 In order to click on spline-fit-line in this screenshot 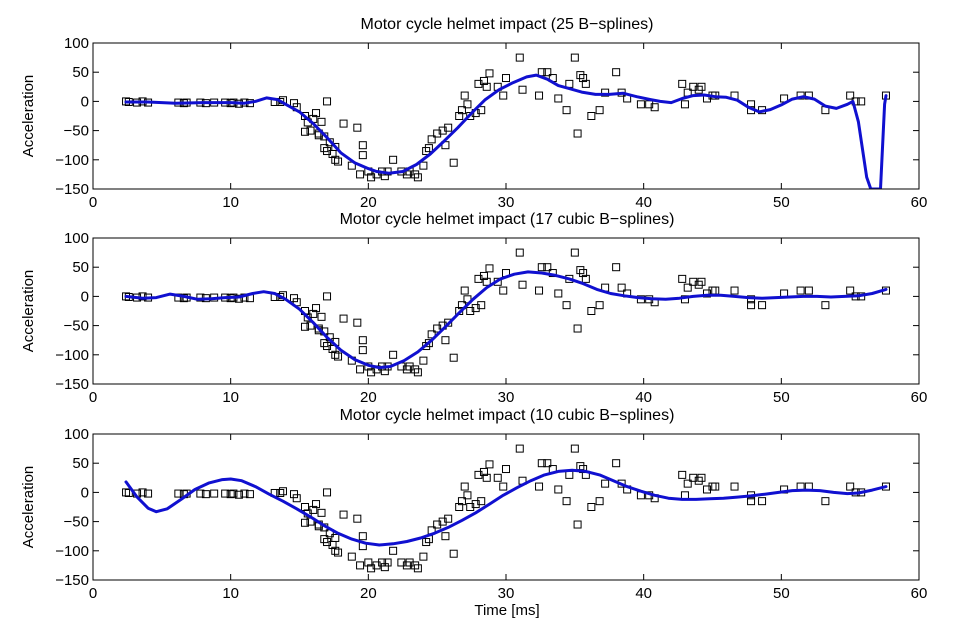, I will do `click(506, 507)`.